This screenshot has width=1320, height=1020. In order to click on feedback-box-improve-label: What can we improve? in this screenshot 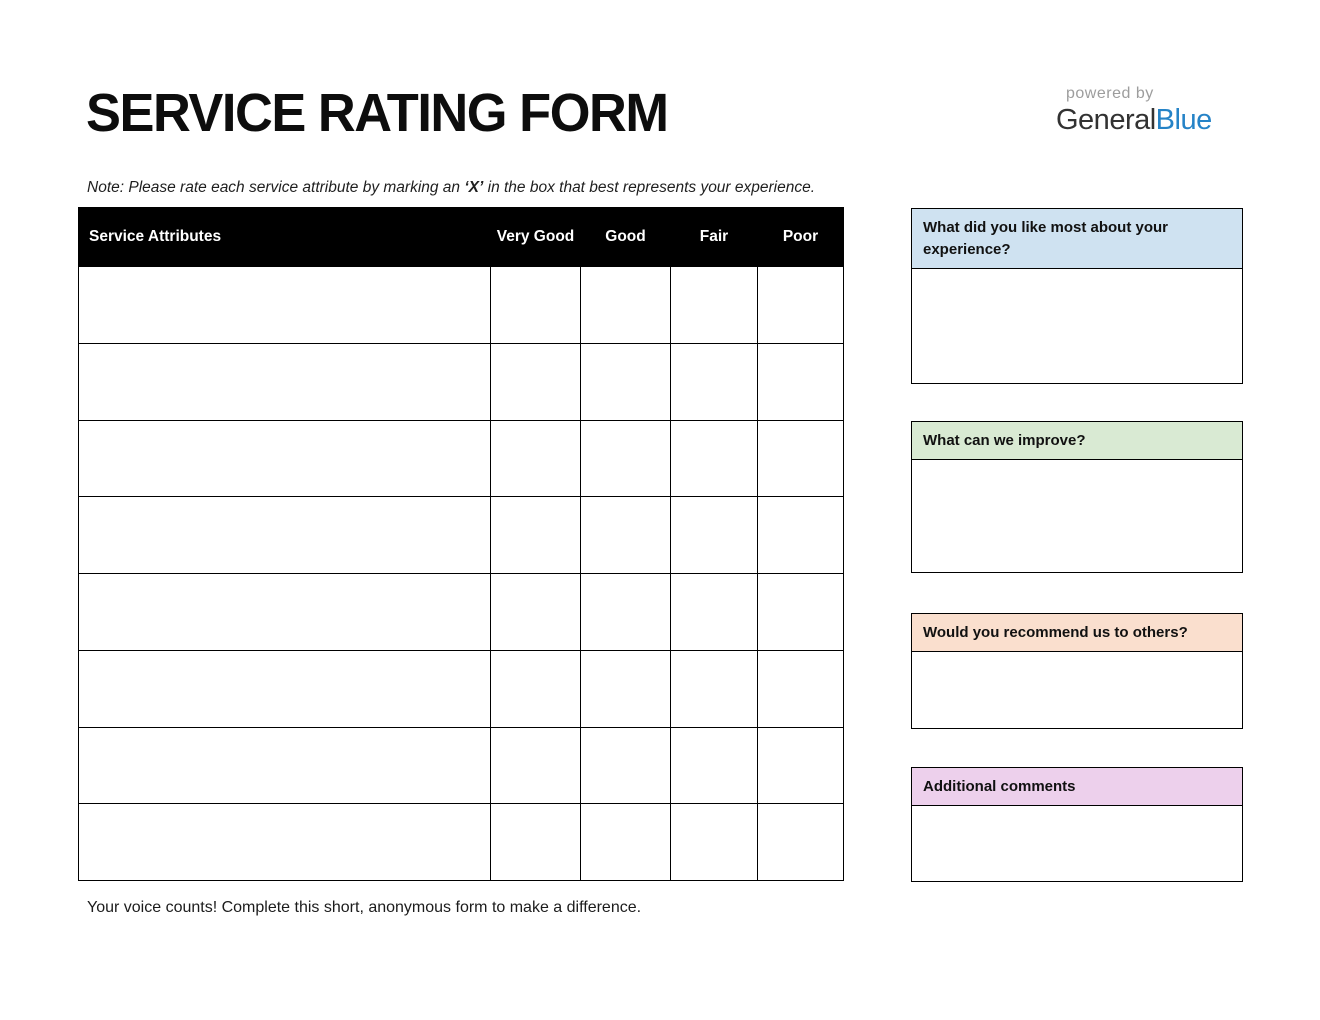, I will do `click(1077, 441)`.